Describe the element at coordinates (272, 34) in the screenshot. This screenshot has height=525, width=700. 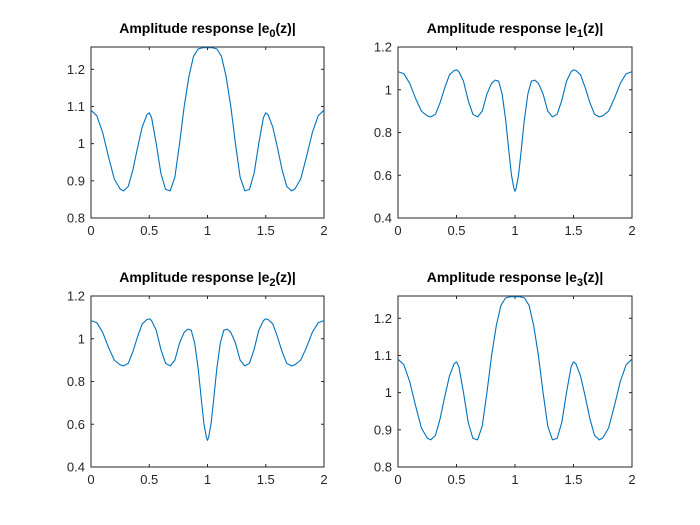
I see `chart-title-subscript: 0` at that location.